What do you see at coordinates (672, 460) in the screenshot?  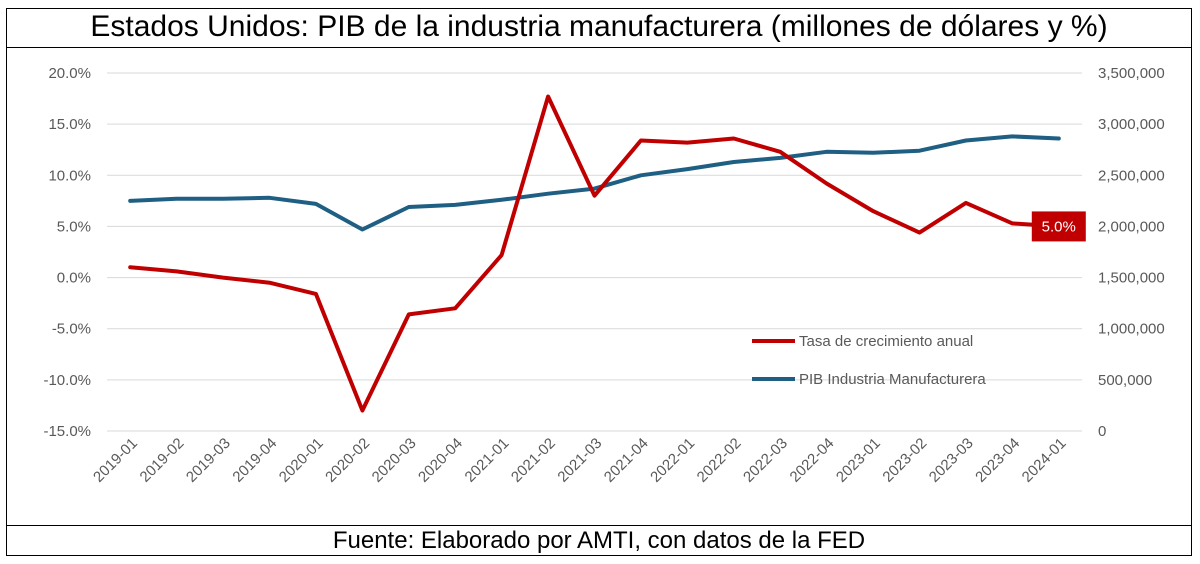 I see `x-tick-label: 2022-01` at bounding box center [672, 460].